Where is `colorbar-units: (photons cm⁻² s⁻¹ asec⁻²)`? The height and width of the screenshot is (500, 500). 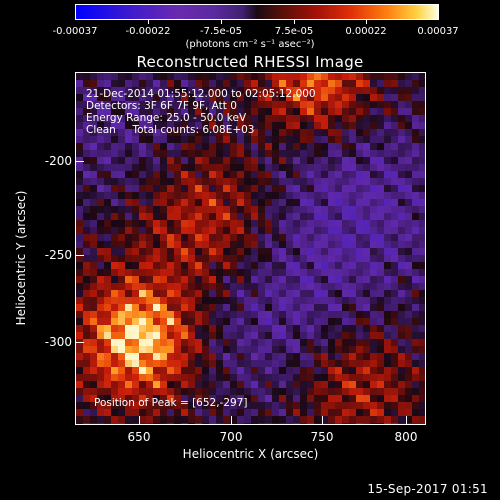 colorbar-units: (photons cm⁻² s⁻¹ asec⁻²) is located at coordinates (250, 44).